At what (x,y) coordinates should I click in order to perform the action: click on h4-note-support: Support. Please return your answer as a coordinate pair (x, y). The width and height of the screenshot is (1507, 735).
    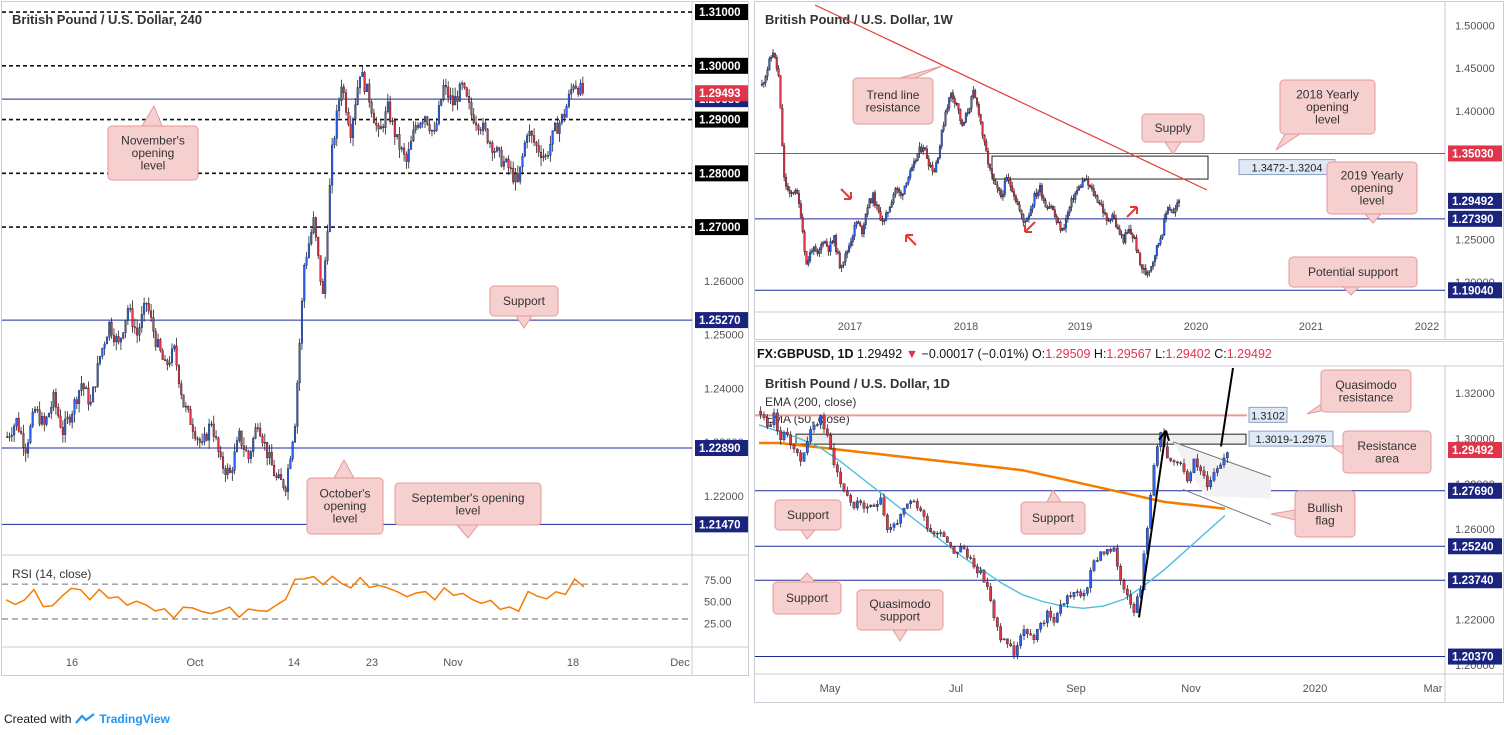
    Looking at the image, I should click on (524, 307).